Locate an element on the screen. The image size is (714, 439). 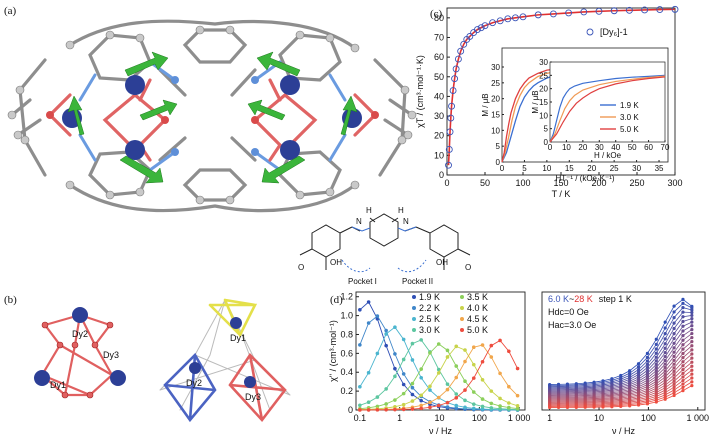
legend-label: 2.5 K is located at coordinates (429, 319).